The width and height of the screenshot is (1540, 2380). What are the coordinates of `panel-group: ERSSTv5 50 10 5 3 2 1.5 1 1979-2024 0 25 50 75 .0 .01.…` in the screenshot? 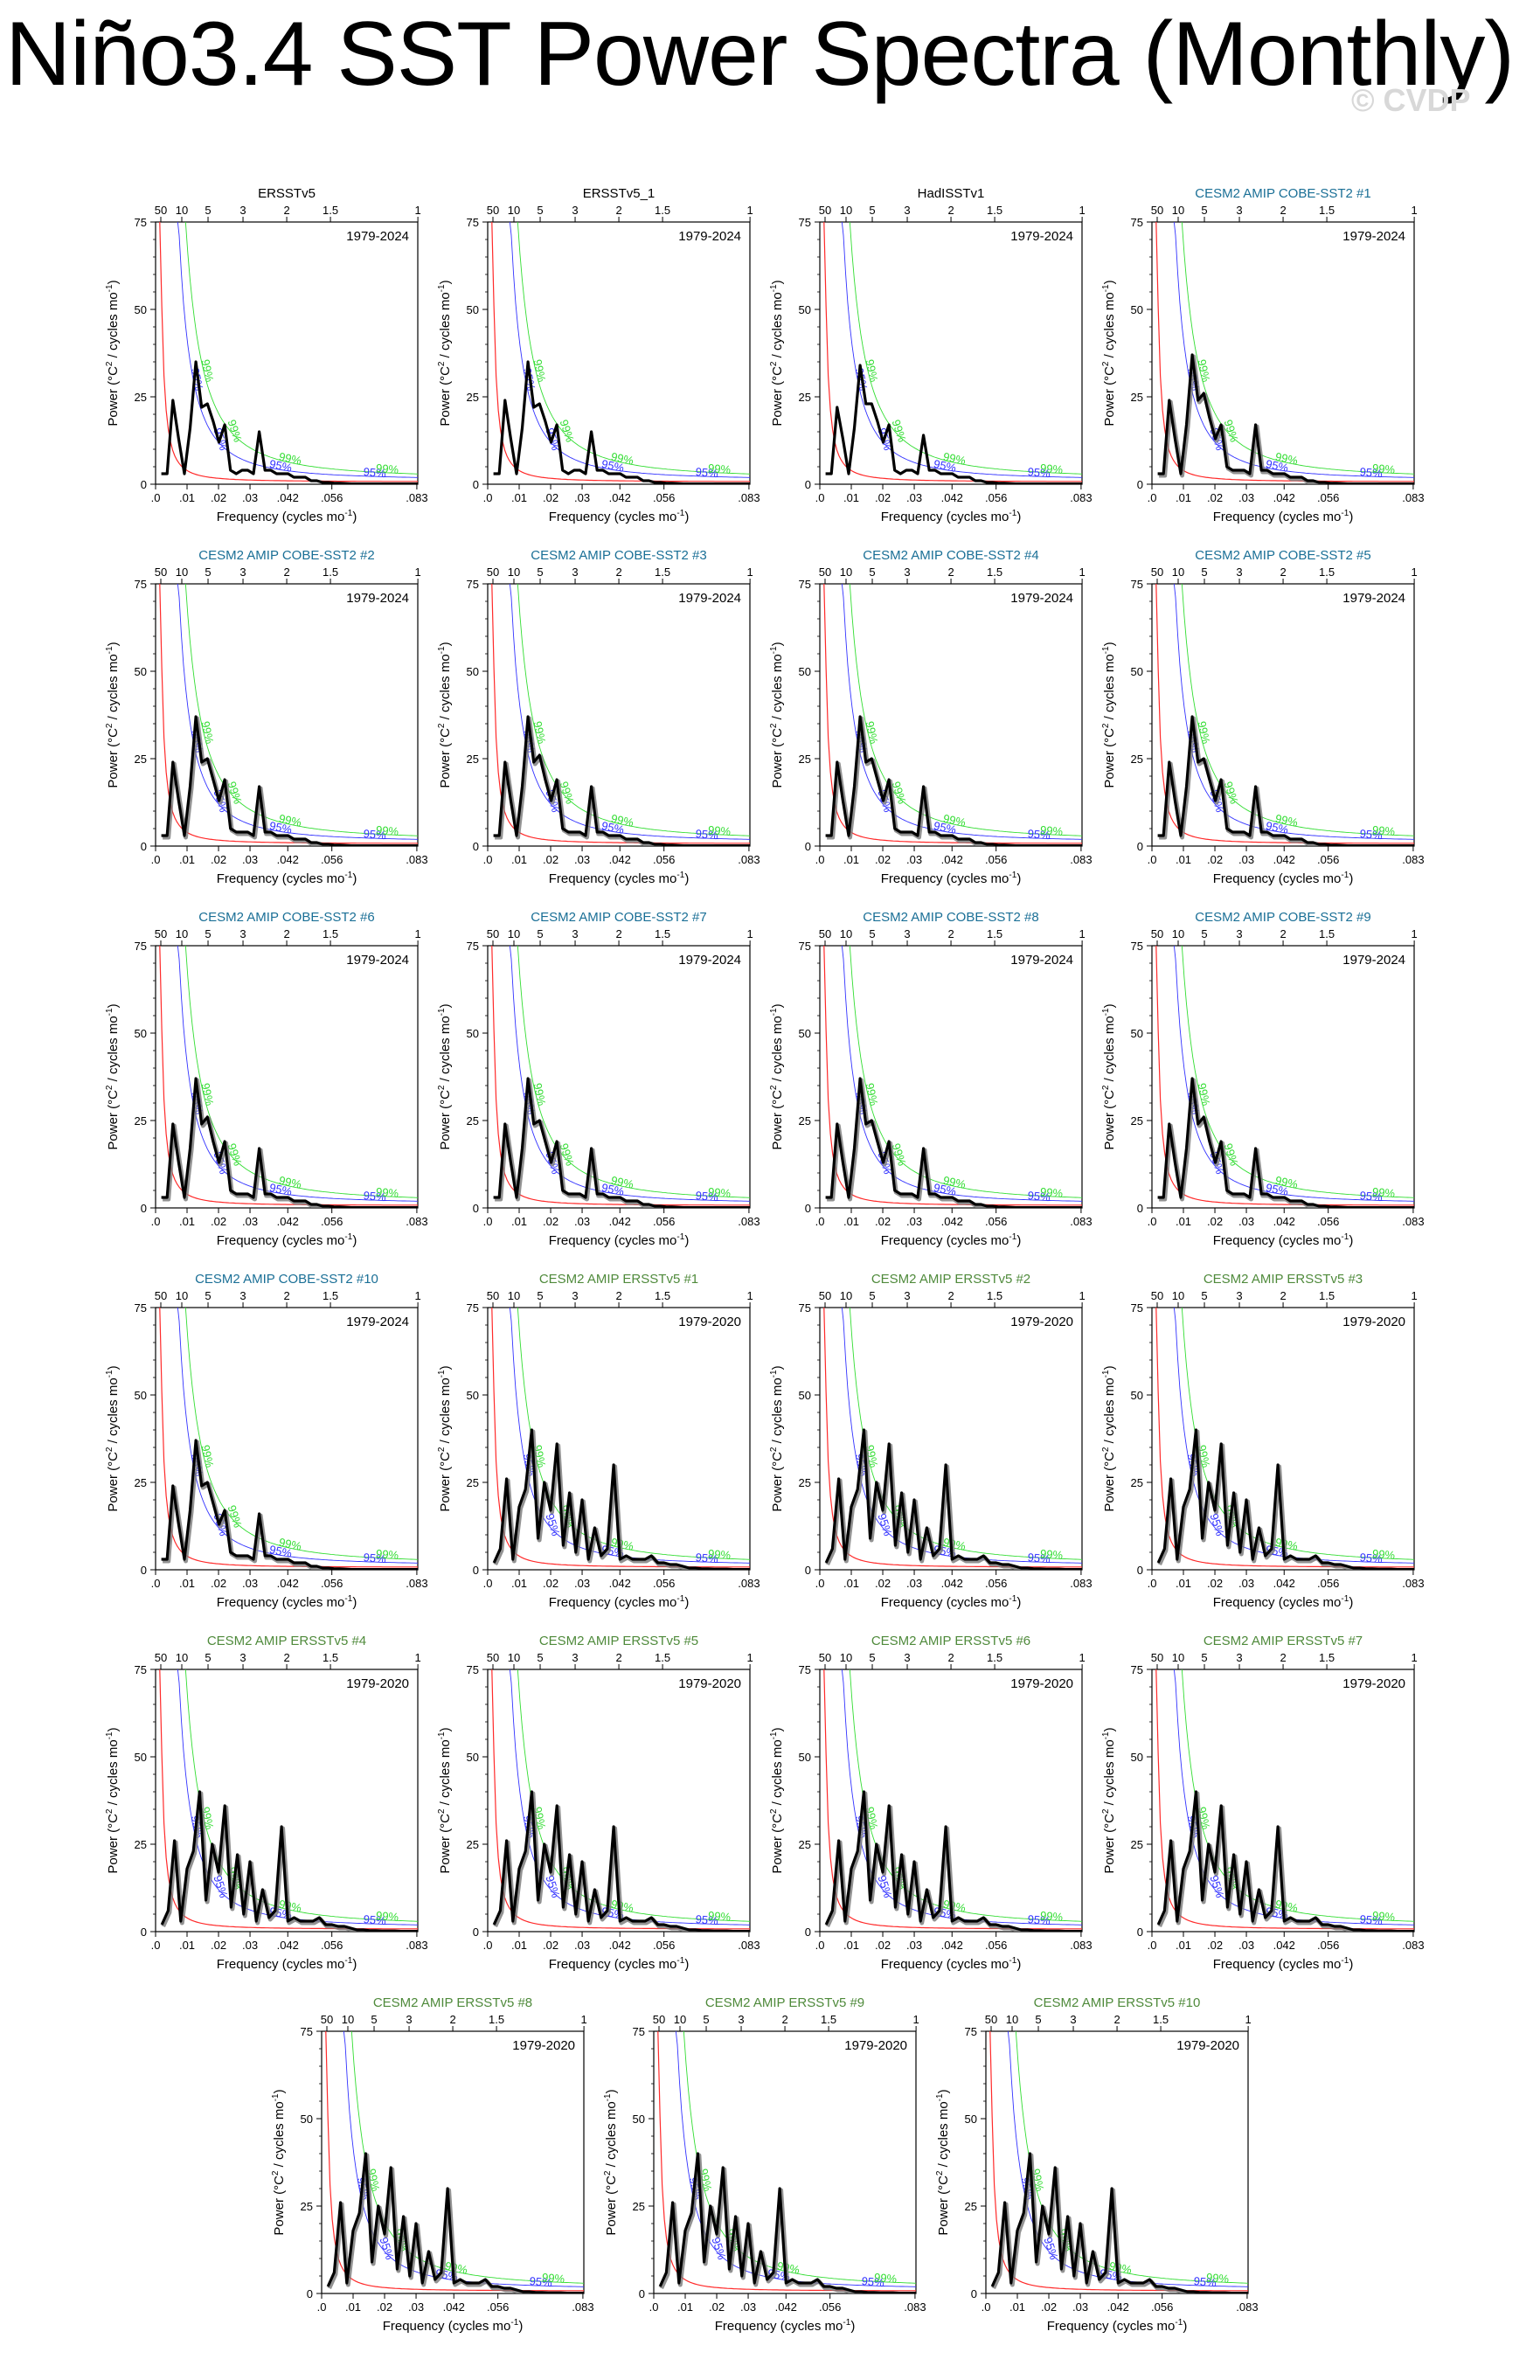 It's located at (266, 355).